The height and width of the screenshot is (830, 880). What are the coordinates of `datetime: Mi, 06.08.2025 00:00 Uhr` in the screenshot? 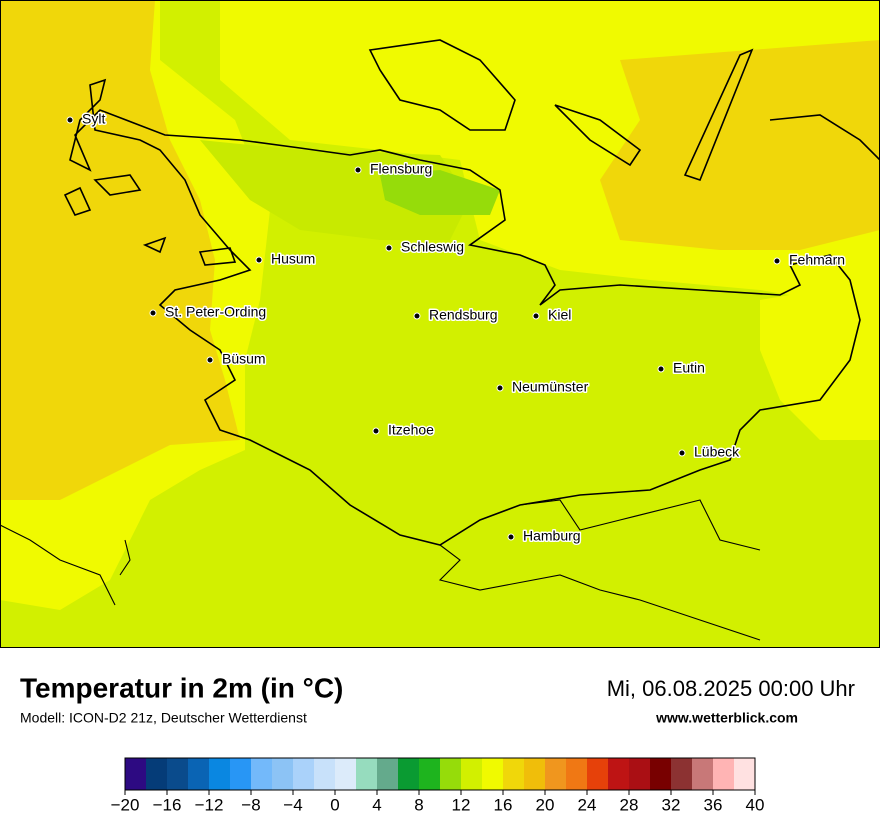 It's located at (731, 688).